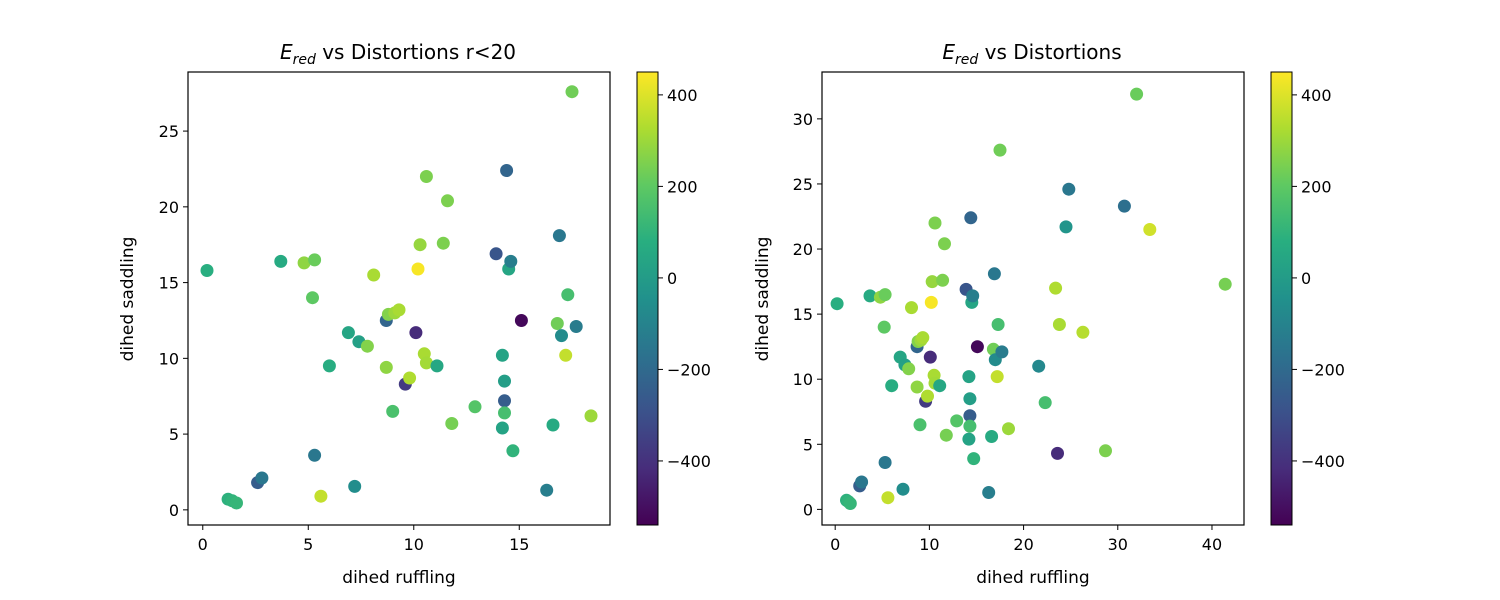 The width and height of the screenshot is (1500, 600). What do you see at coordinates (803, 379) in the screenshot?
I see `y-tick-label: 10` at bounding box center [803, 379].